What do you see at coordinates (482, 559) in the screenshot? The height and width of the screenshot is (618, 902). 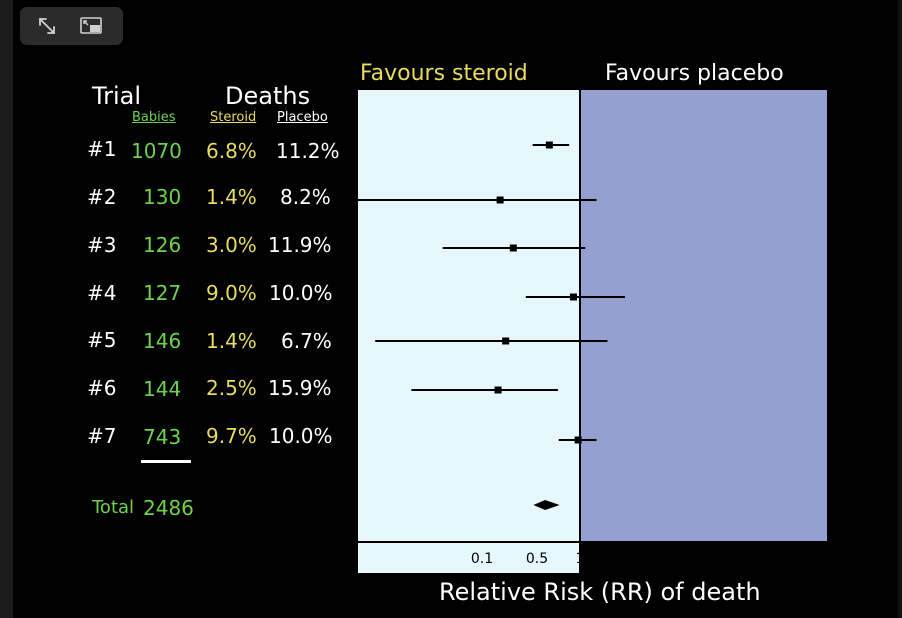 I see `x-tick-label: 0.1` at bounding box center [482, 559].